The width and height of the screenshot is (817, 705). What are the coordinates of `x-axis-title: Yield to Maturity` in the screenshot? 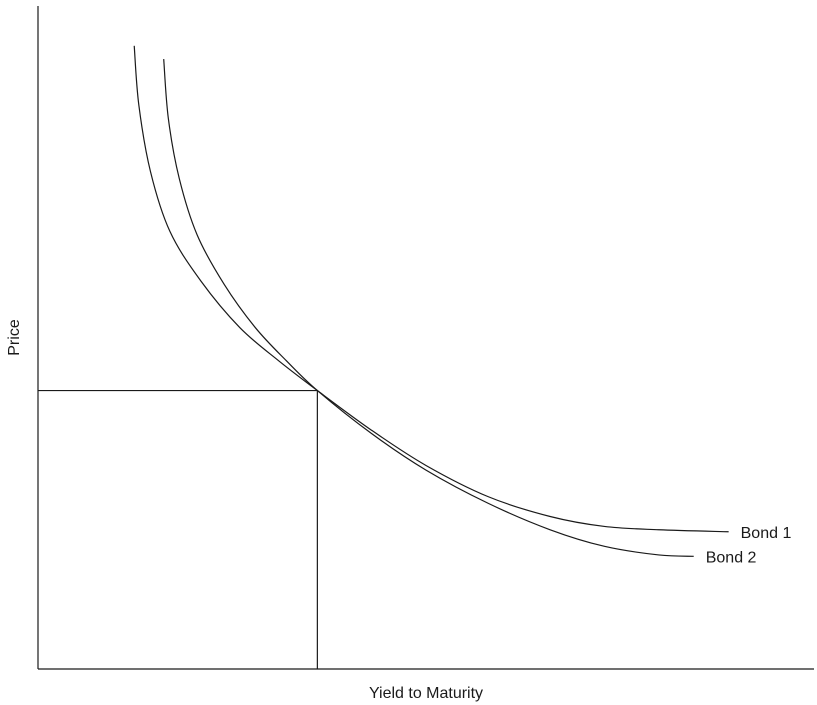 It's located at (426, 693).